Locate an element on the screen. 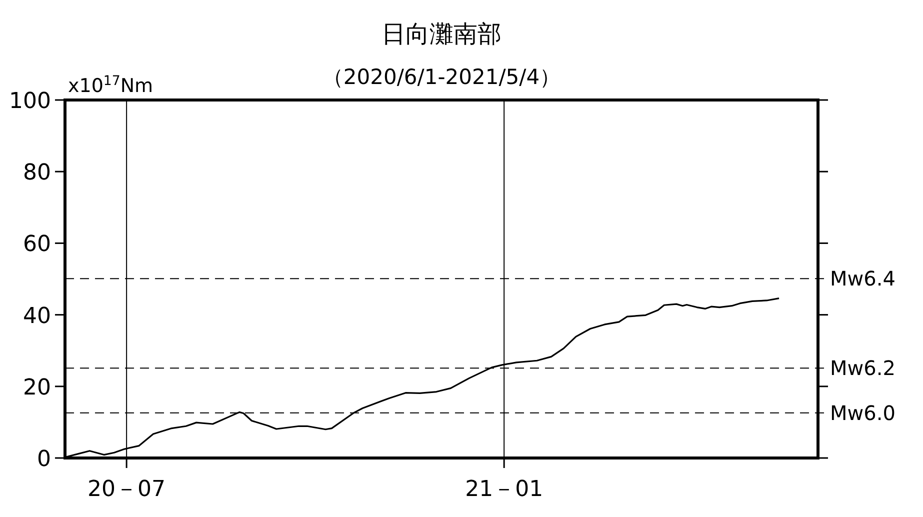 Image resolution: width=923 pixels, height=517 pixels. y-tick-label: 20 is located at coordinates (37, 387).